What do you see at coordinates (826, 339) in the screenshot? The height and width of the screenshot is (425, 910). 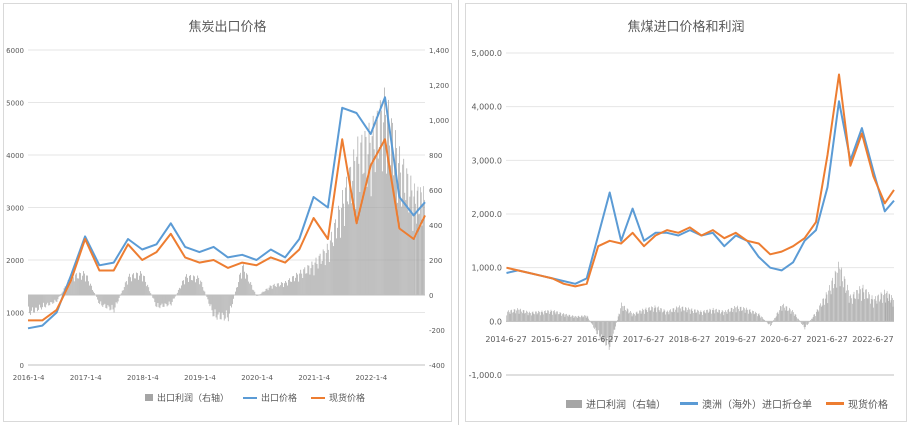 I see `x-tick-label: 2021-6-27` at bounding box center [826, 339].